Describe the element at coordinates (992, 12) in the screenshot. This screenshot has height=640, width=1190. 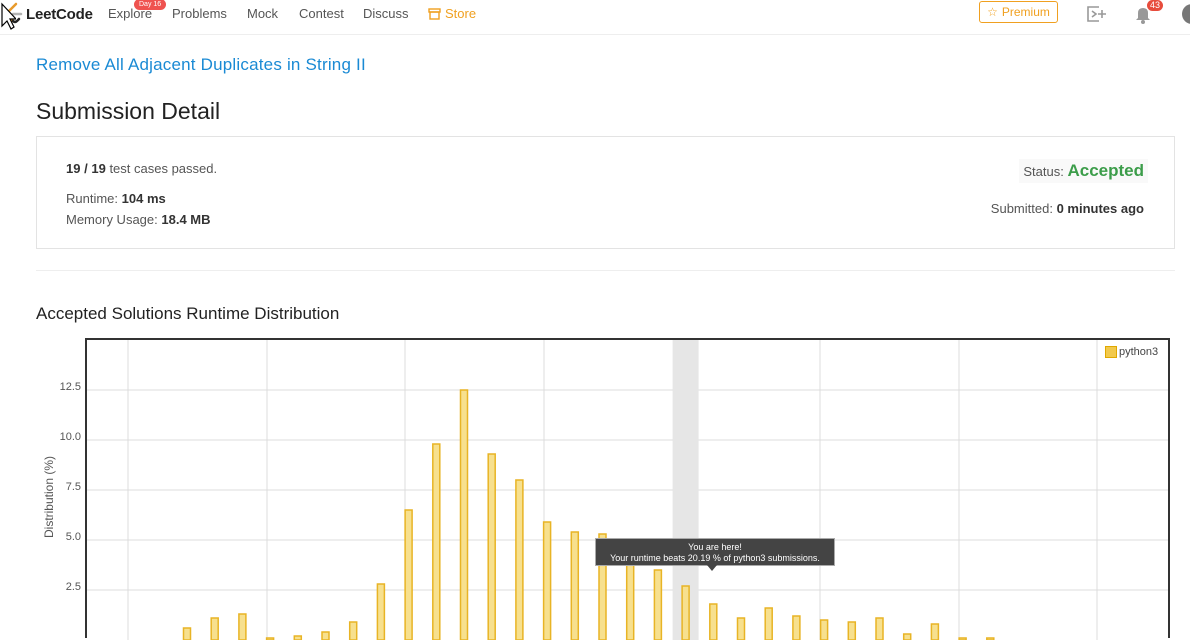
I see `star-icon: ☆` at that location.